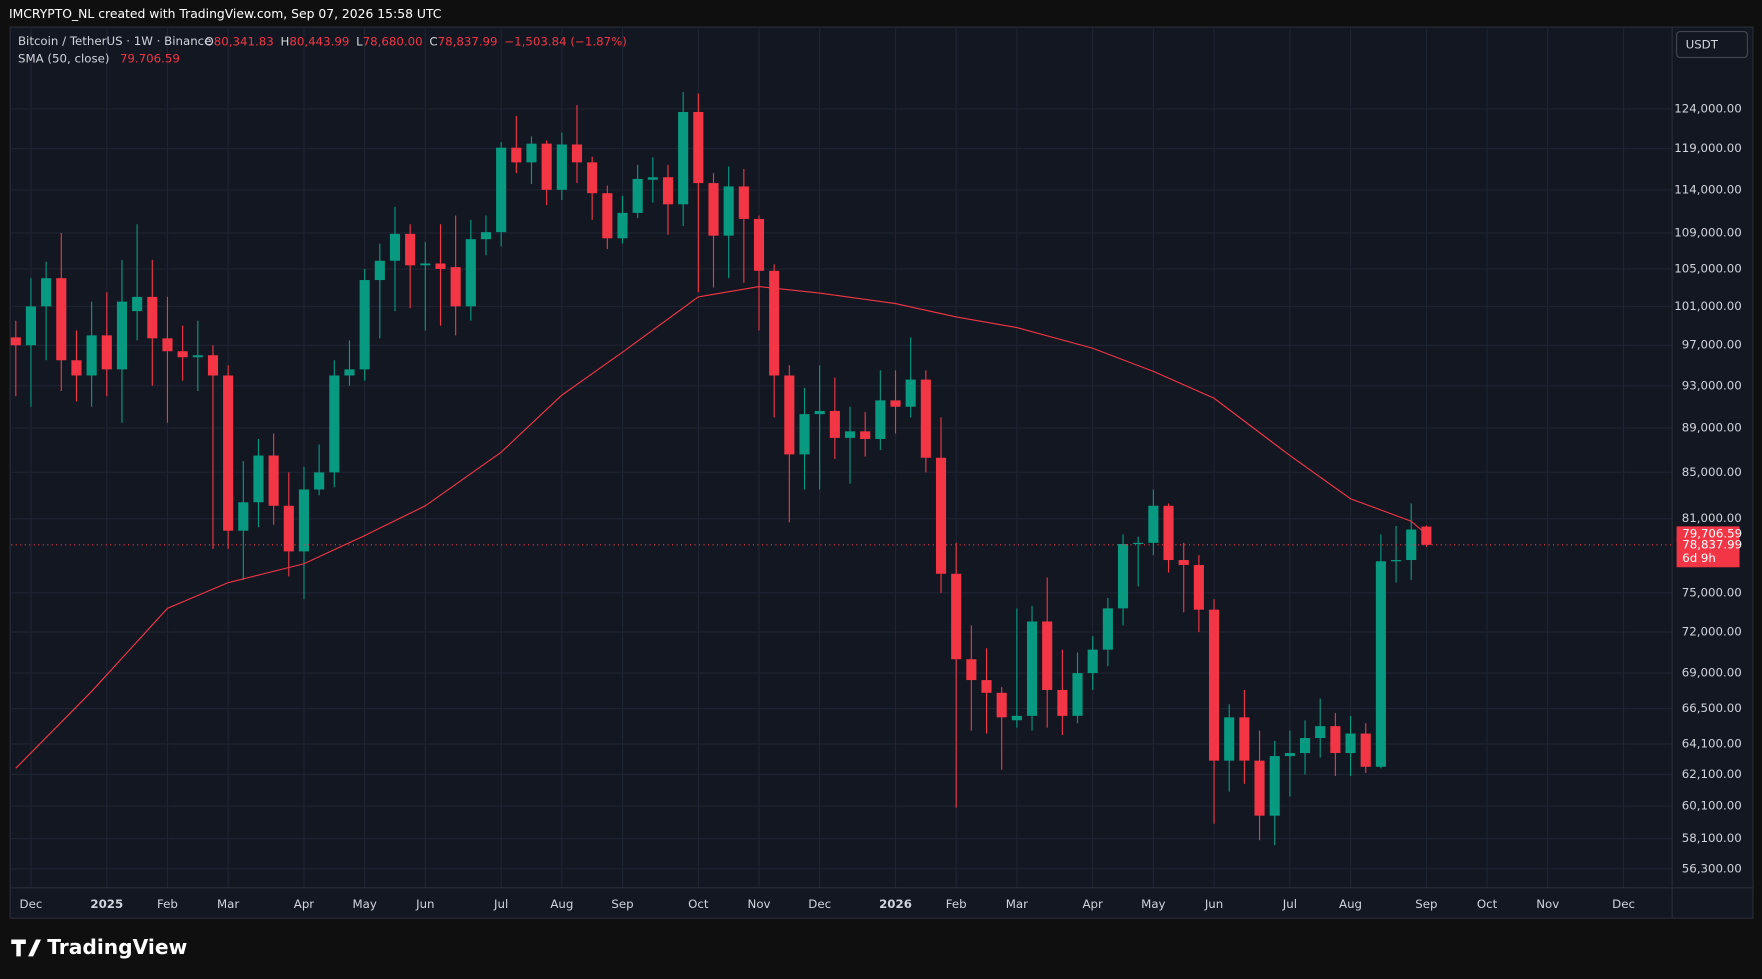 The width and height of the screenshot is (1762, 979). I want to click on close-price-box, so click(1708, 552).